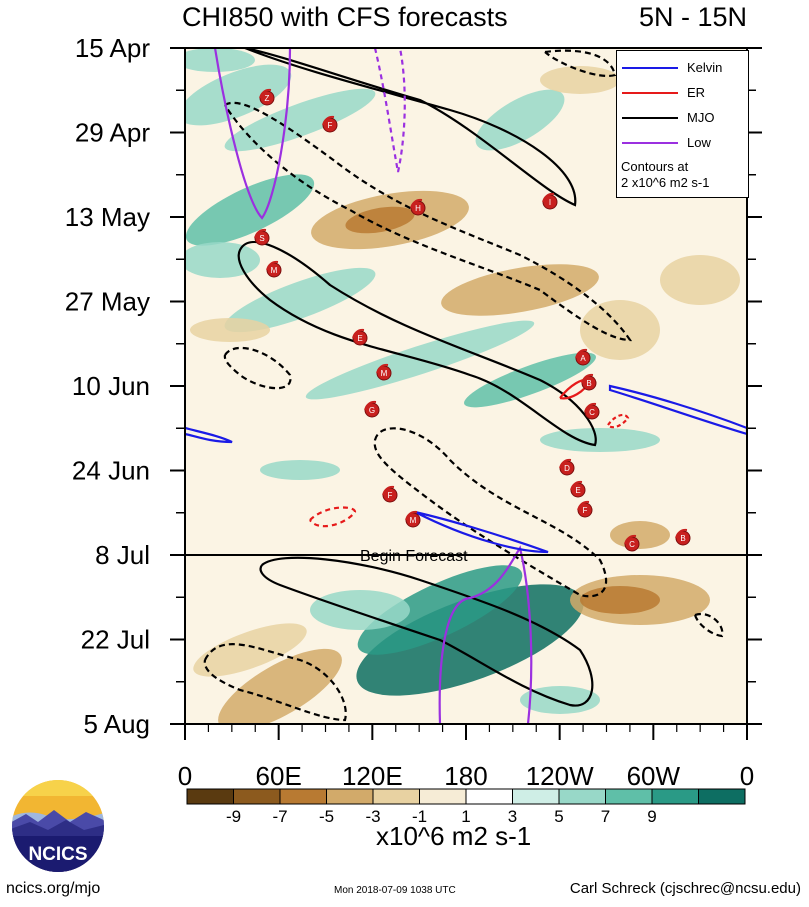  I want to click on x-tick-label: 60E, so click(279, 776).